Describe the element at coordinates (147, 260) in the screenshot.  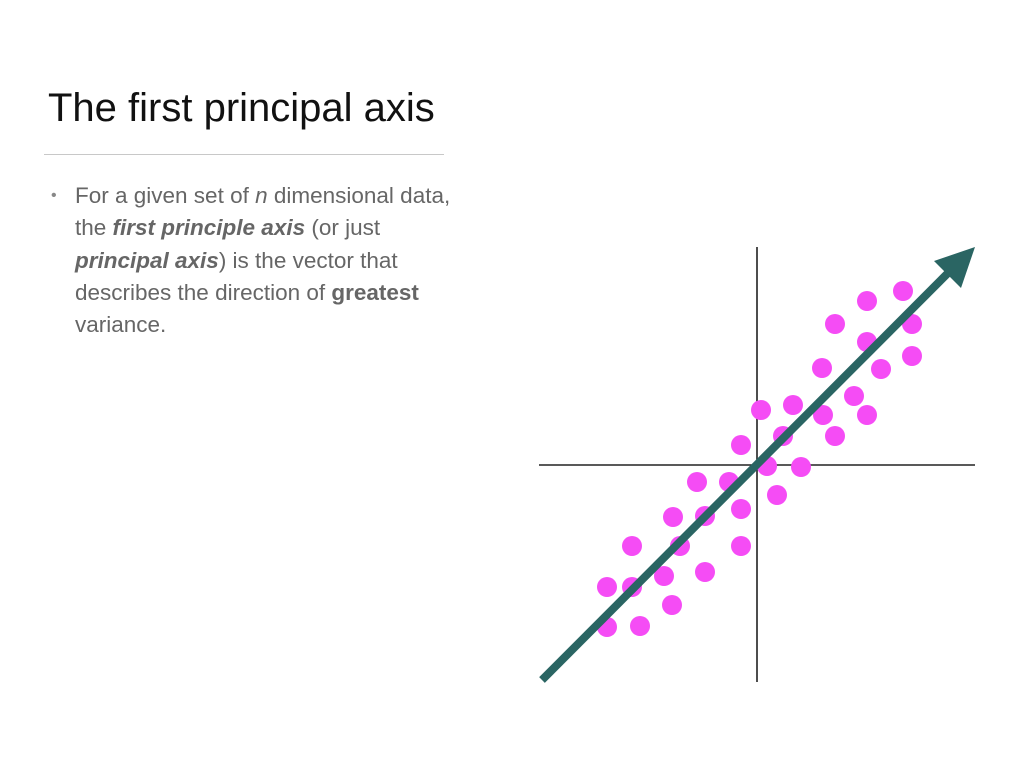
I see `bullet-principal-axis: principal axis` at that location.